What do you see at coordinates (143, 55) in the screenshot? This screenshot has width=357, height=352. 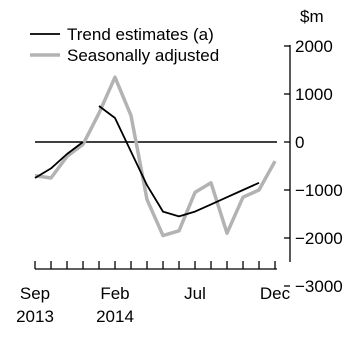 I see `legend-label-seasonally-adjusted: Seasonally adjusted` at bounding box center [143, 55].